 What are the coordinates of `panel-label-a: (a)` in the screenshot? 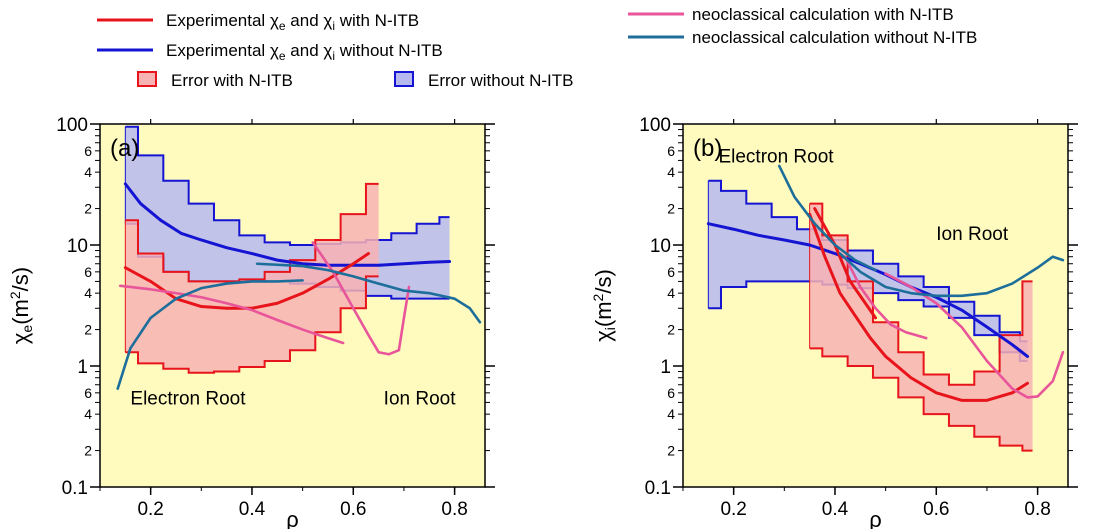 It's located at (124, 148).